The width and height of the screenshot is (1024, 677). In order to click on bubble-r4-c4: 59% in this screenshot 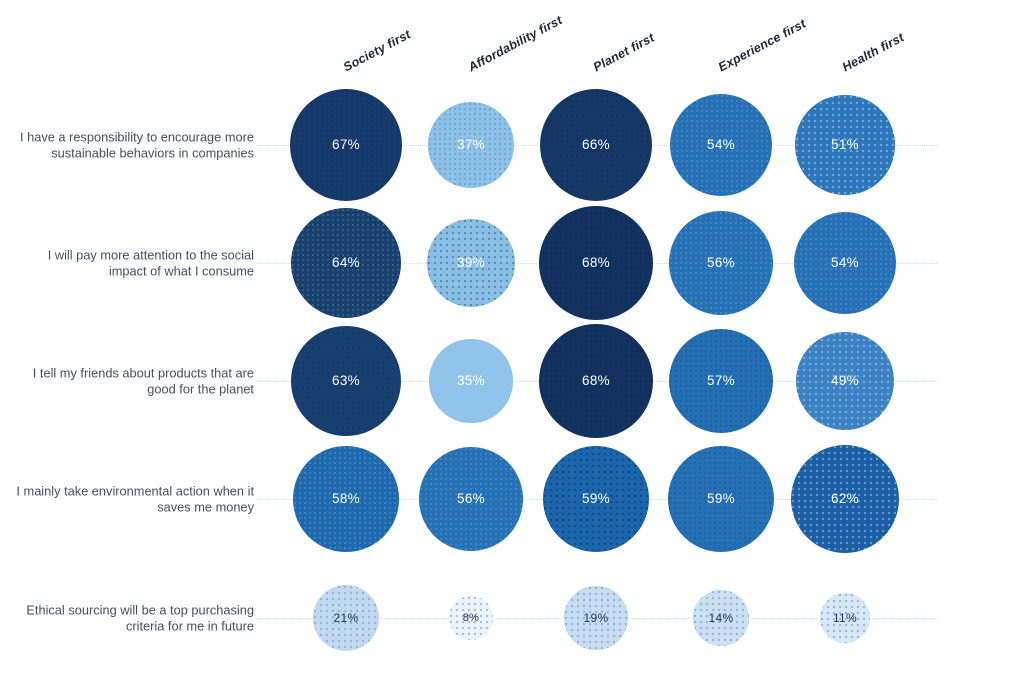, I will do `click(721, 499)`.